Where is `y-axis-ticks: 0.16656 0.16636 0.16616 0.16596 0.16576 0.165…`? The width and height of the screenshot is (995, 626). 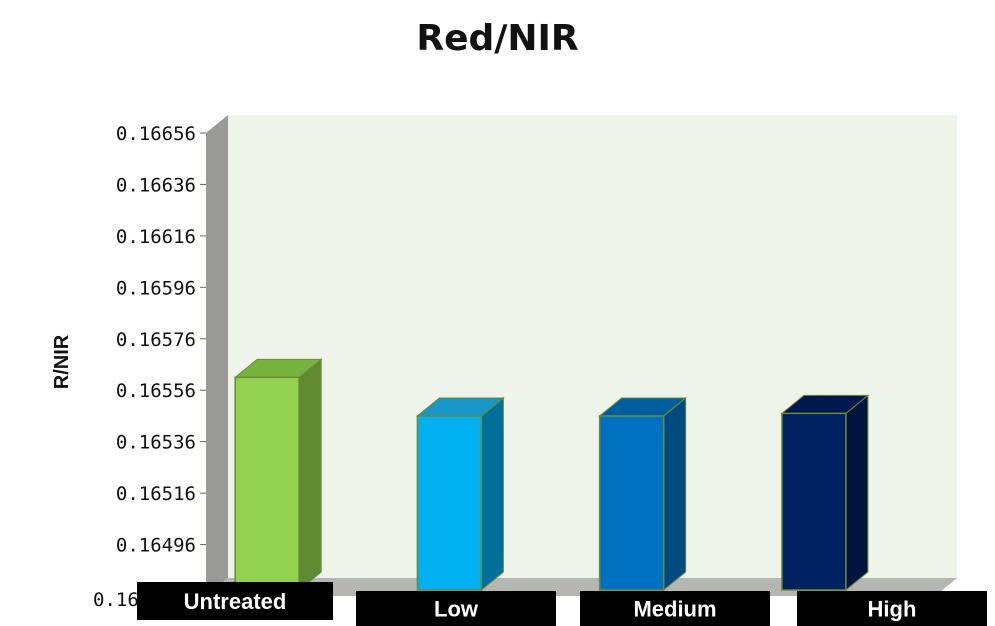
y-axis-ticks: 0.16656 0.16636 0.16616 0.16596 0.16576 0.165… is located at coordinates (149, 367).